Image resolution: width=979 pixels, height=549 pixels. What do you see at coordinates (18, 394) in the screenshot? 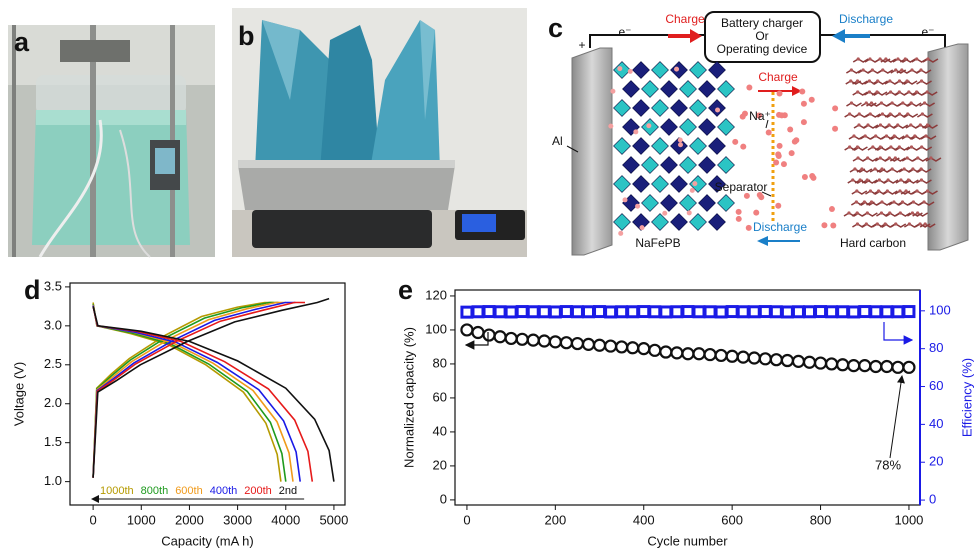
I see `y-axis-title: Voltage (V)` at bounding box center [18, 394].